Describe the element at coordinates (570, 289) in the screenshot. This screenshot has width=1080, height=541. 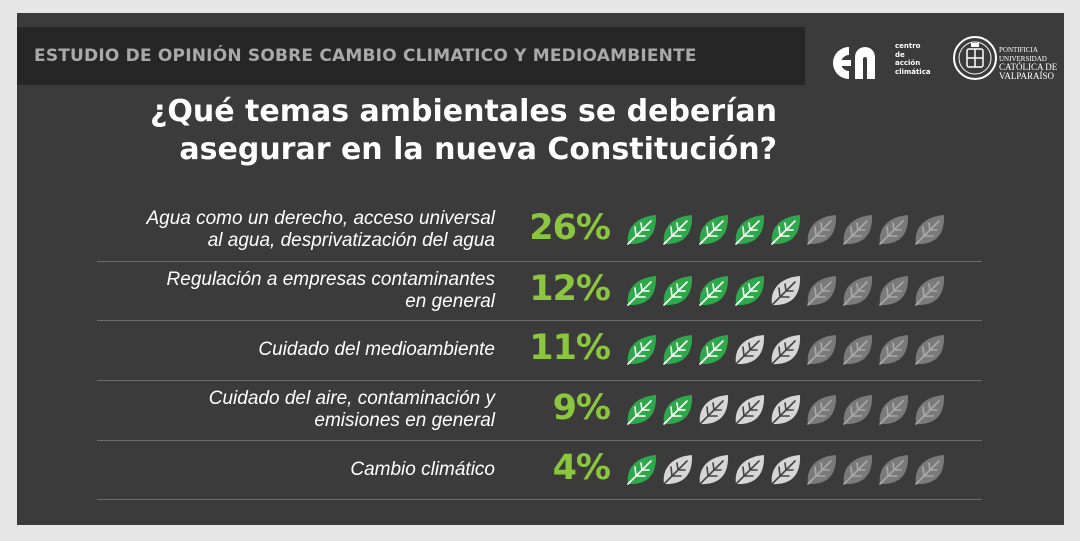
I see `percent-label: 12%` at that location.